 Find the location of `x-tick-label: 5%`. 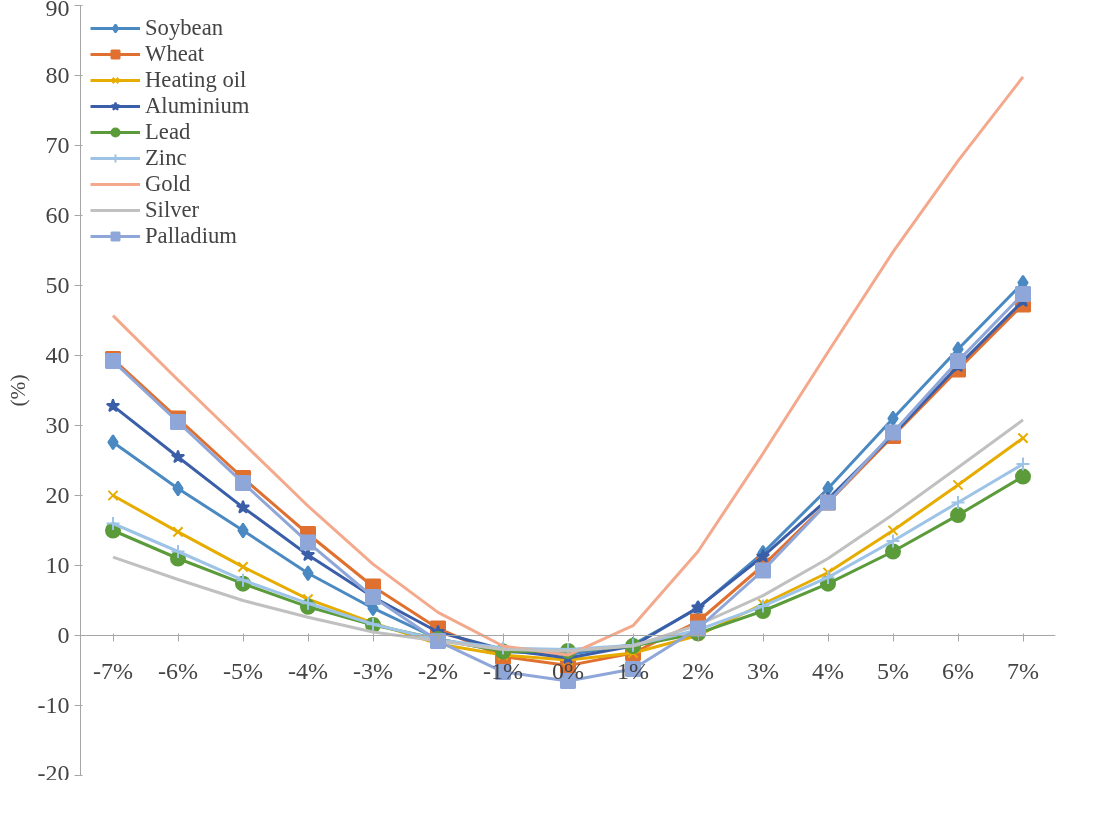

x-tick-label: 5% is located at coordinates (893, 670).